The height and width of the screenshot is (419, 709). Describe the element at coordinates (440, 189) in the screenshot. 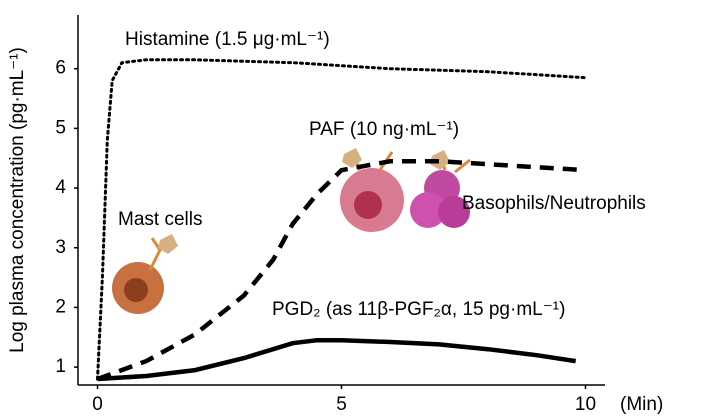

I see `neutrophil-icon` at that location.